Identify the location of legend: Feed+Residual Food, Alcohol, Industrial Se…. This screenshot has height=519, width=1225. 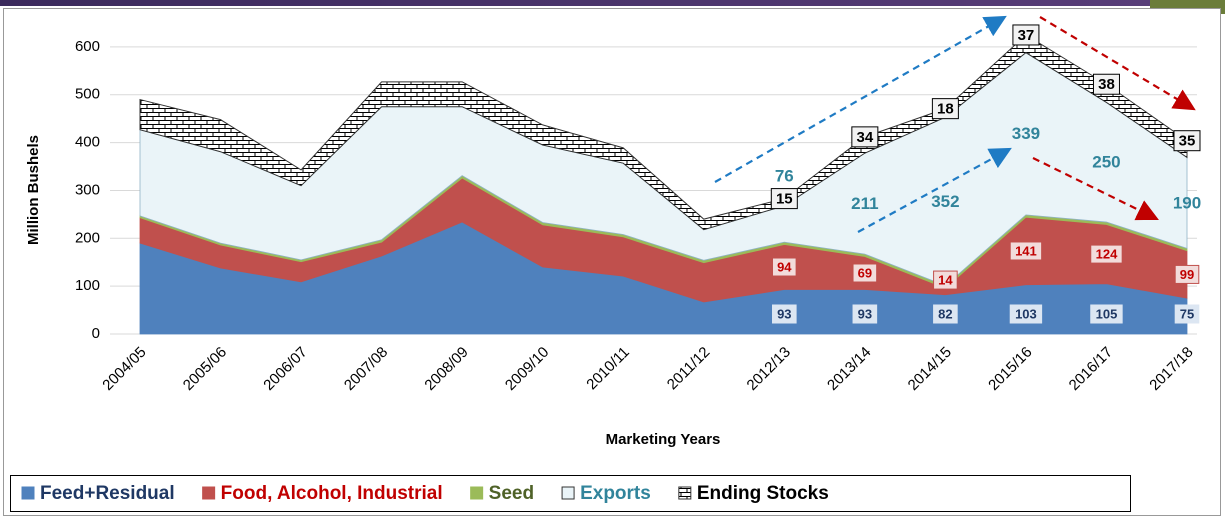
(425, 493).